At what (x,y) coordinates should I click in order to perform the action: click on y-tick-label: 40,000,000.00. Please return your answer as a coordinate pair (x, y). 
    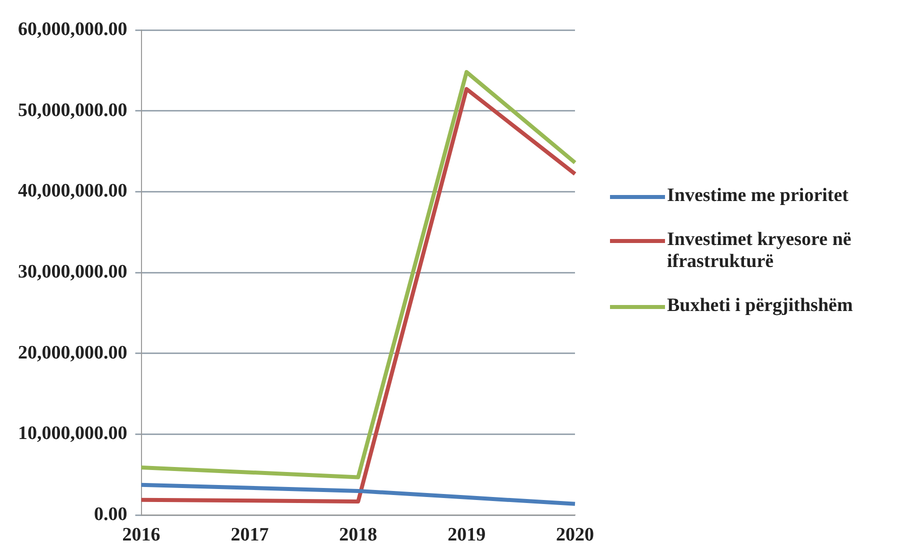
    Looking at the image, I should click on (73, 191).